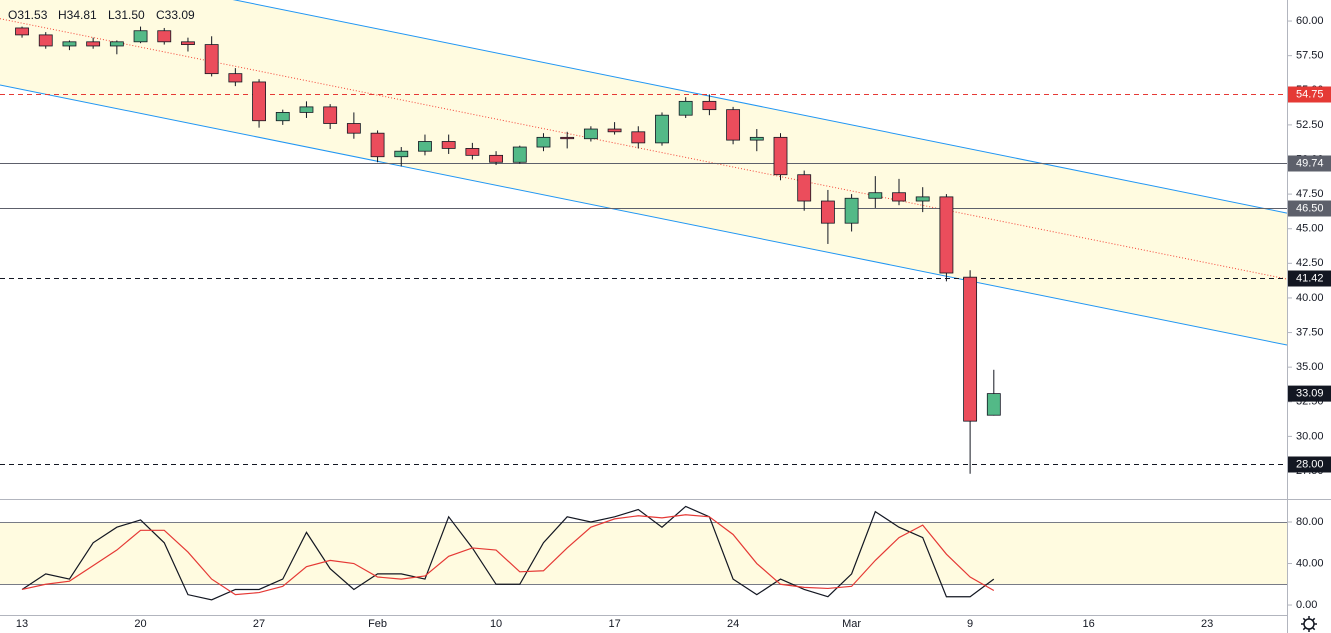 The width and height of the screenshot is (1331, 633). I want to click on x-tick-label: Mar, so click(851, 624).